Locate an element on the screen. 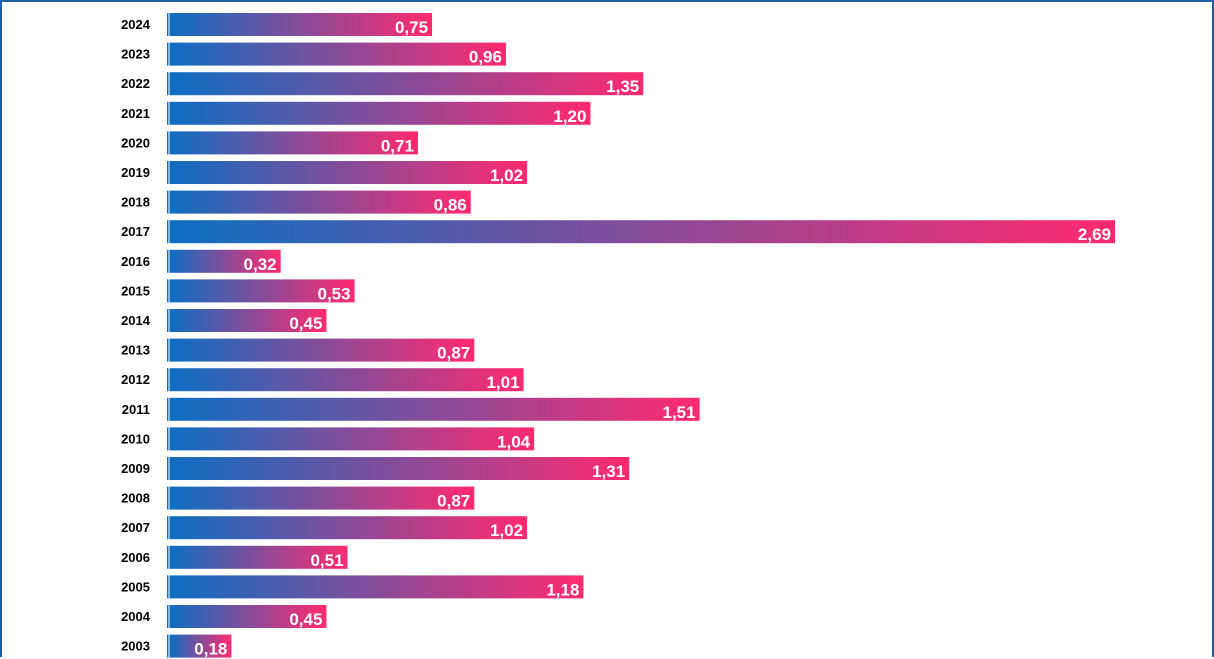  bar-2013 is located at coordinates (322, 350).